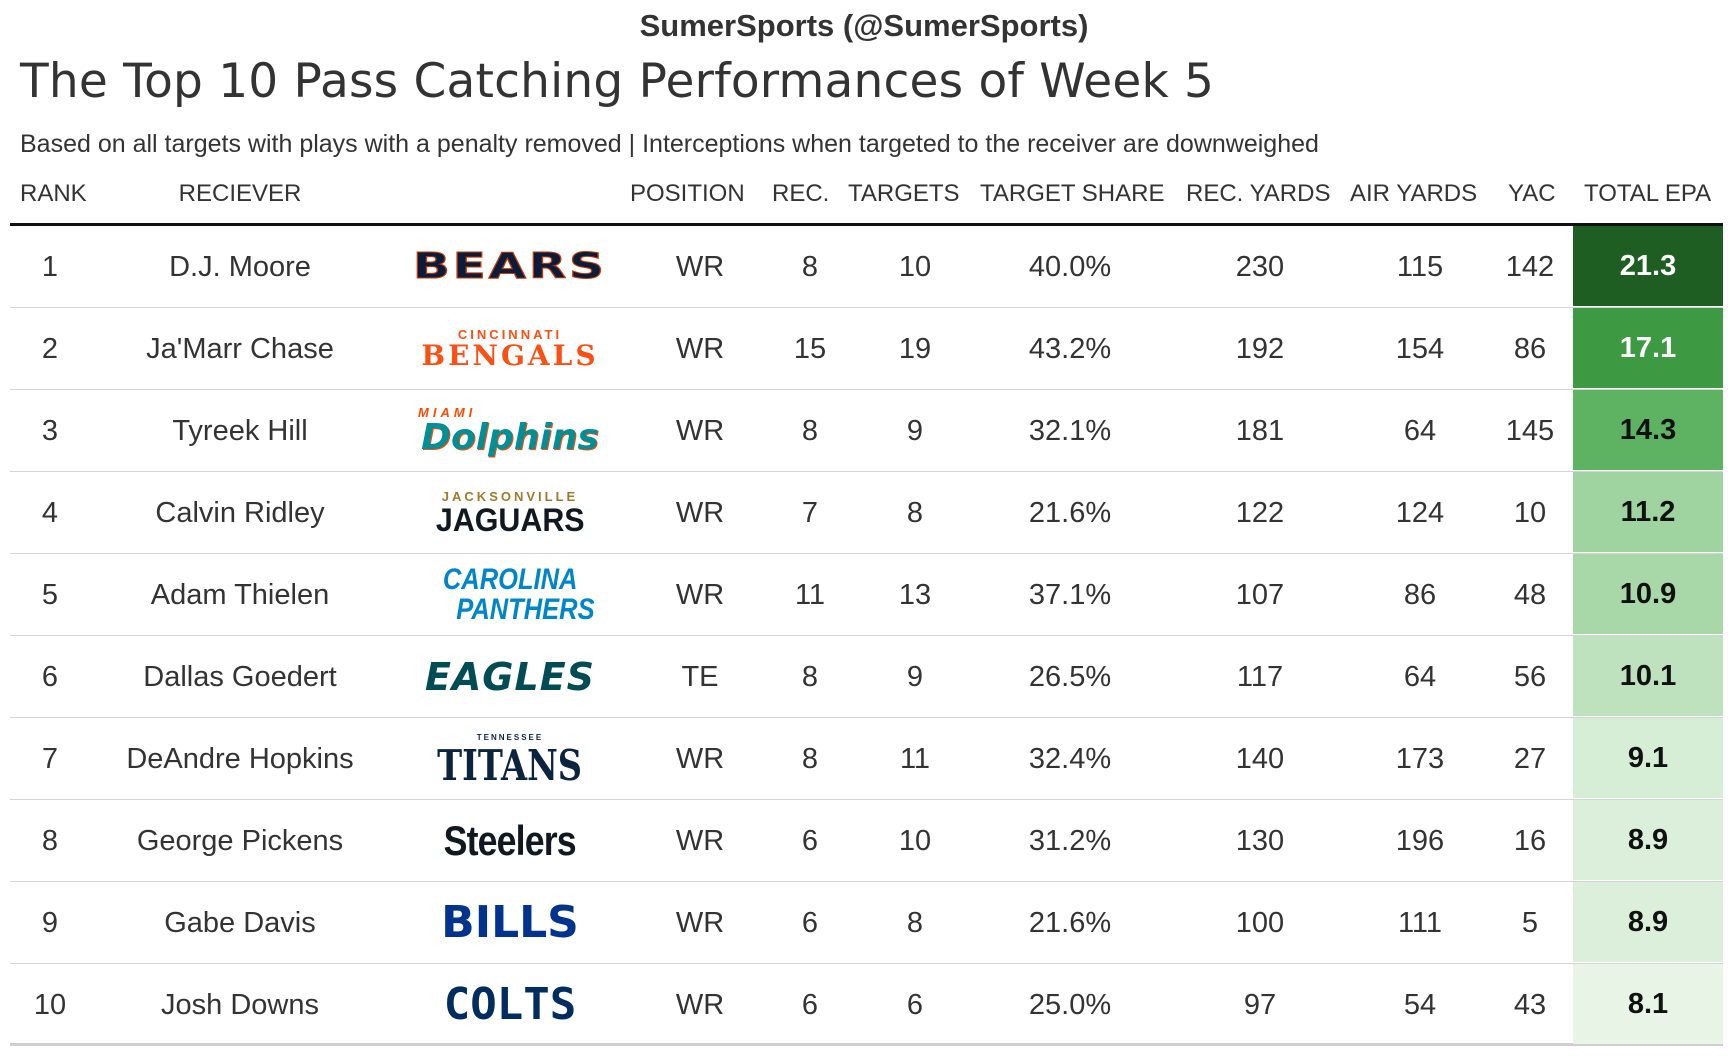 This screenshot has width=1728, height=1056. I want to click on team-logo: MIAMI Dolphins, so click(510, 431).